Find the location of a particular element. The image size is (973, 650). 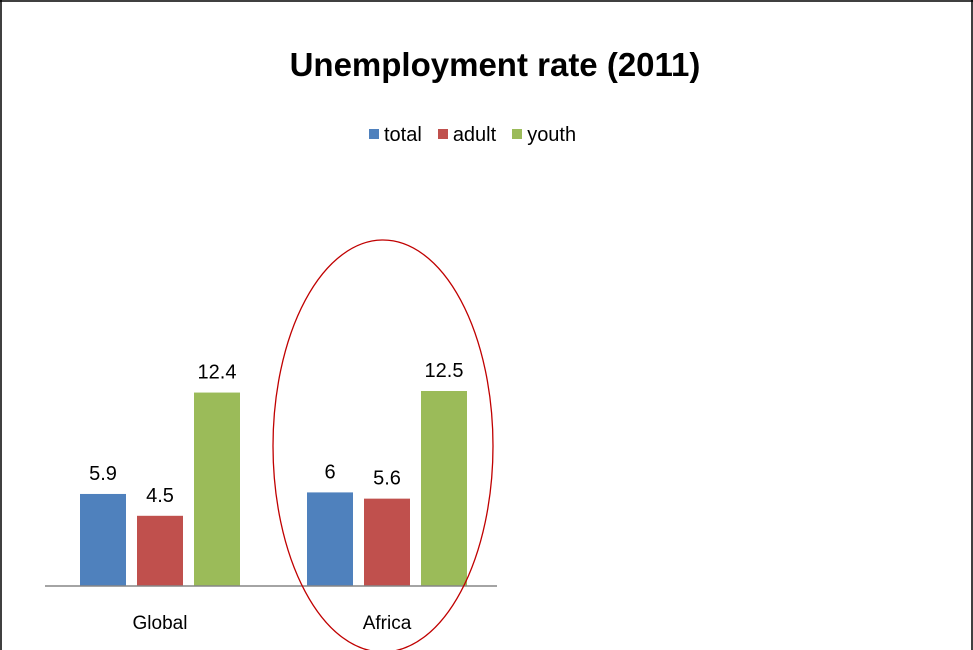

legend-label-total: total is located at coordinates (403, 135).